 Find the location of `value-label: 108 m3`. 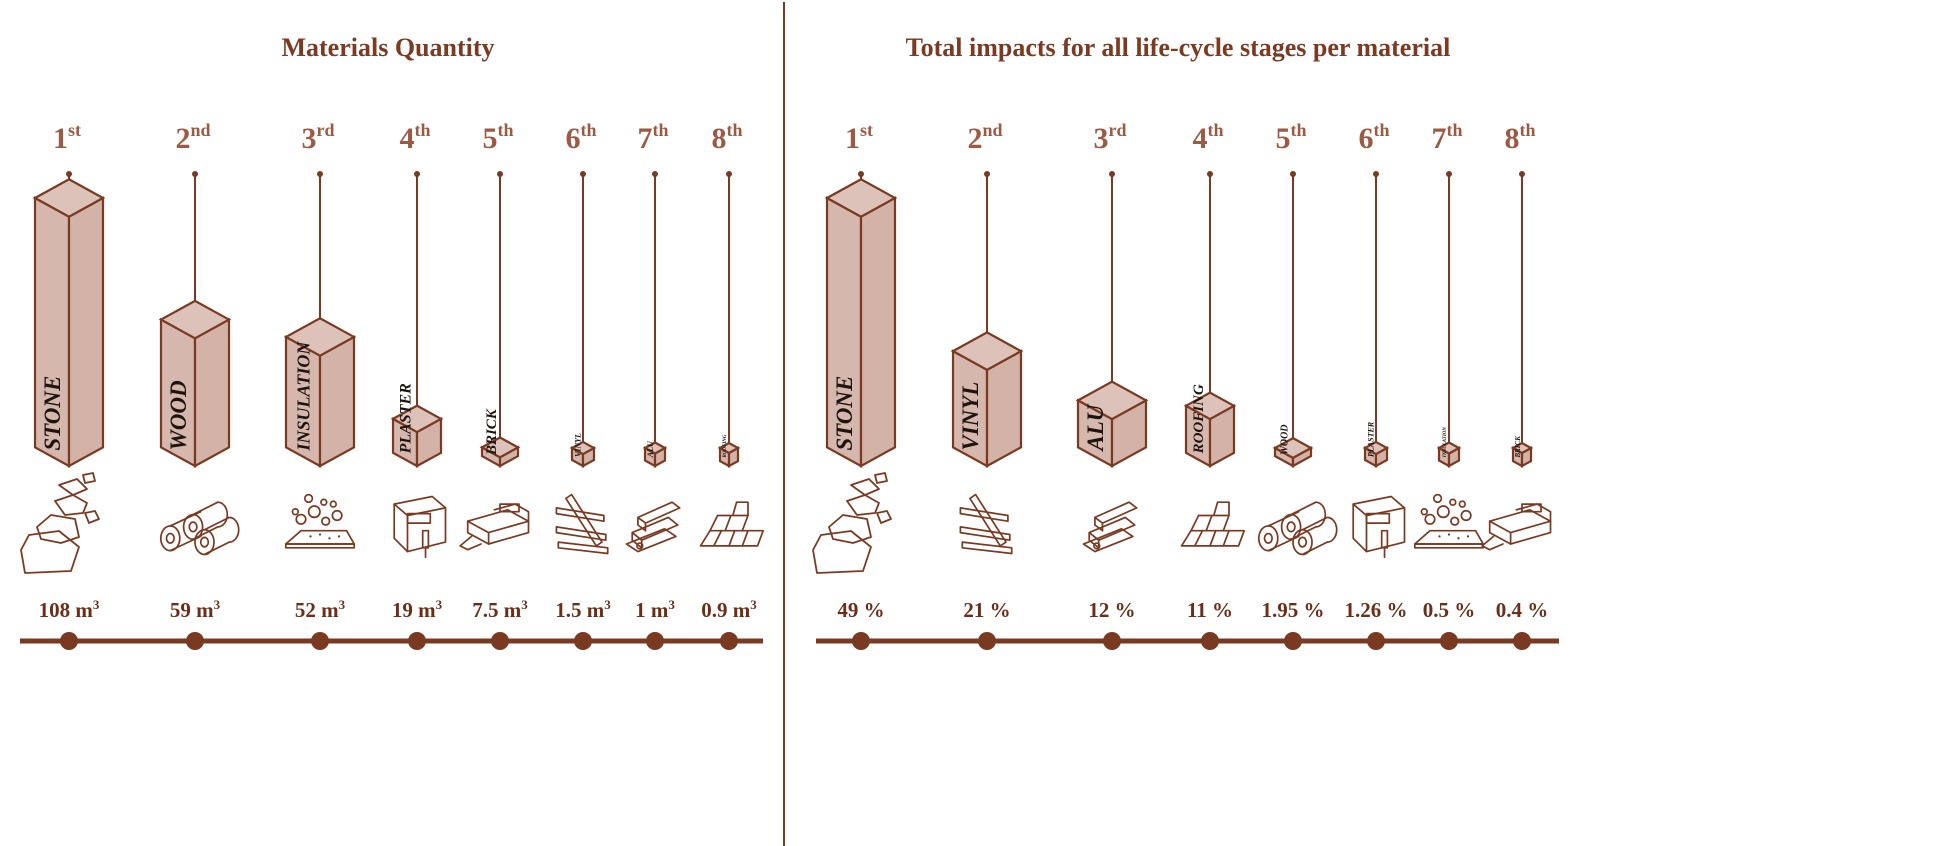

value-label: 108 m3 is located at coordinates (69, 609).